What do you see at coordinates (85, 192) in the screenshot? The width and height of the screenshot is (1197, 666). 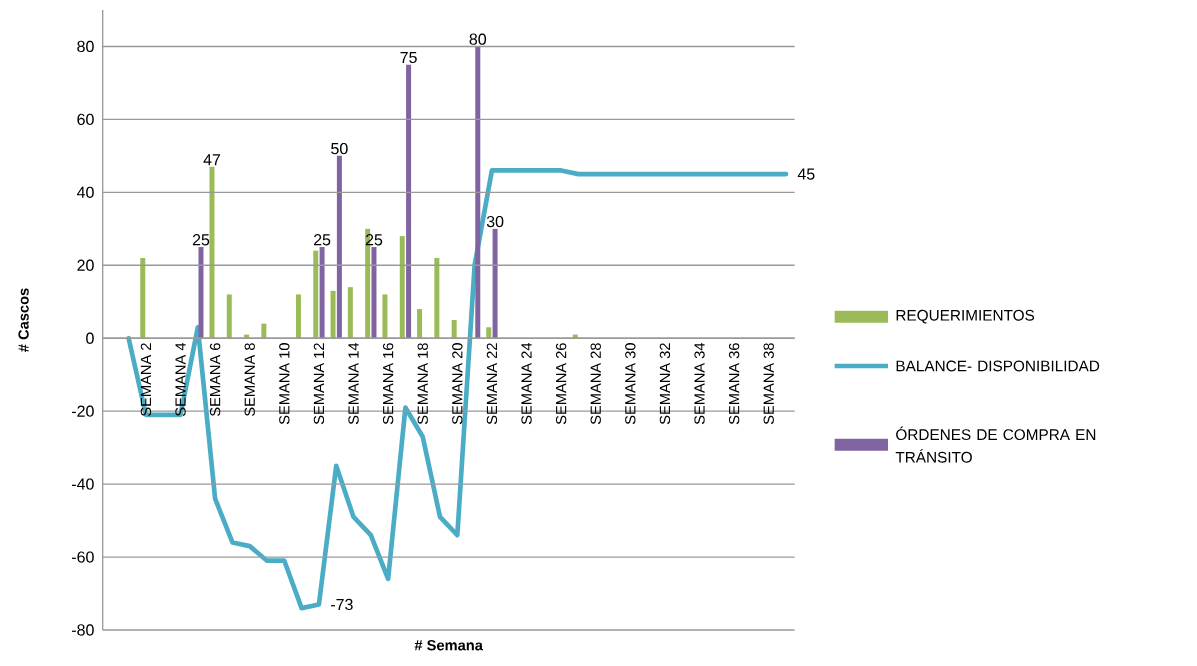 I see `y-tick-label: 40` at bounding box center [85, 192].